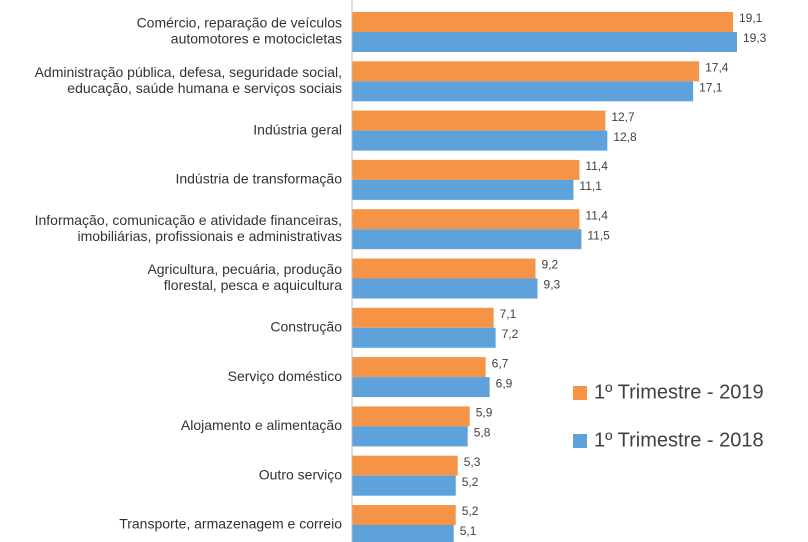 The height and width of the screenshot is (542, 808). What do you see at coordinates (297, 129) in the screenshot?
I see `category-label: Indústria geral` at bounding box center [297, 129].